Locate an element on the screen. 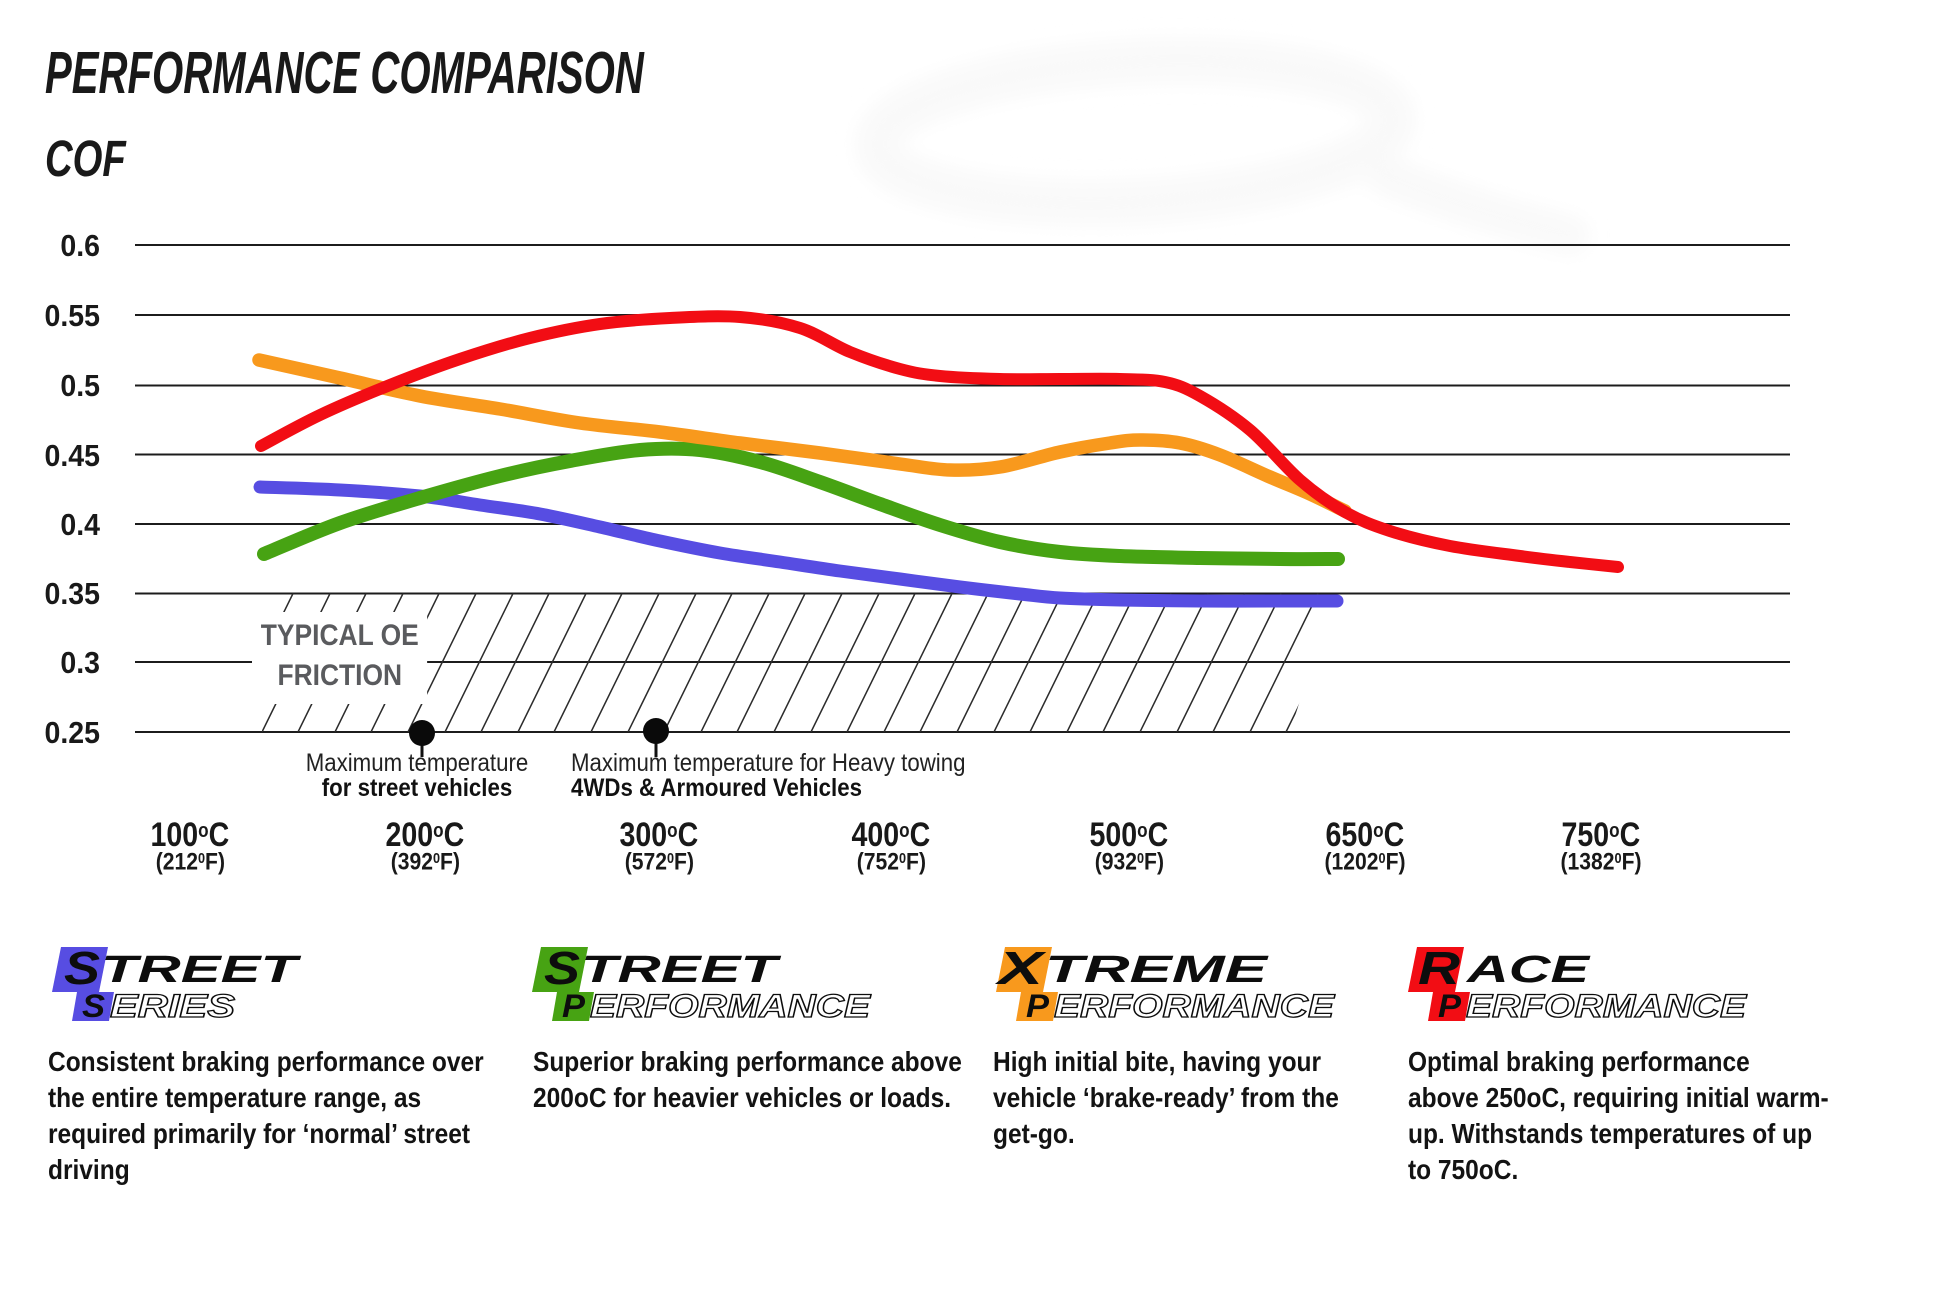 This screenshot has width=1946, height=1310. svg-text: TREME is located at coordinates (1157, 970).